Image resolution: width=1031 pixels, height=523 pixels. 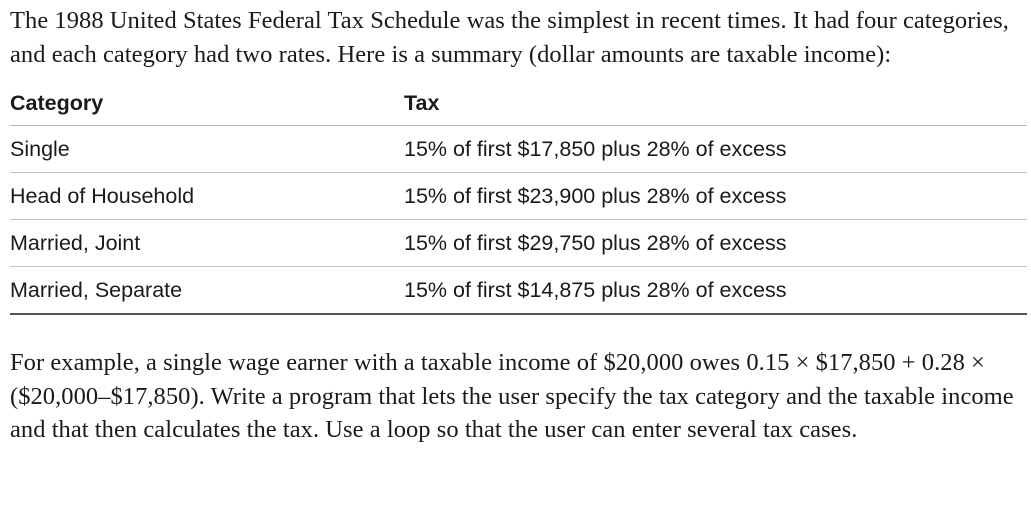 I want to click on category-cell: Married, Separate, so click(x=207, y=290).